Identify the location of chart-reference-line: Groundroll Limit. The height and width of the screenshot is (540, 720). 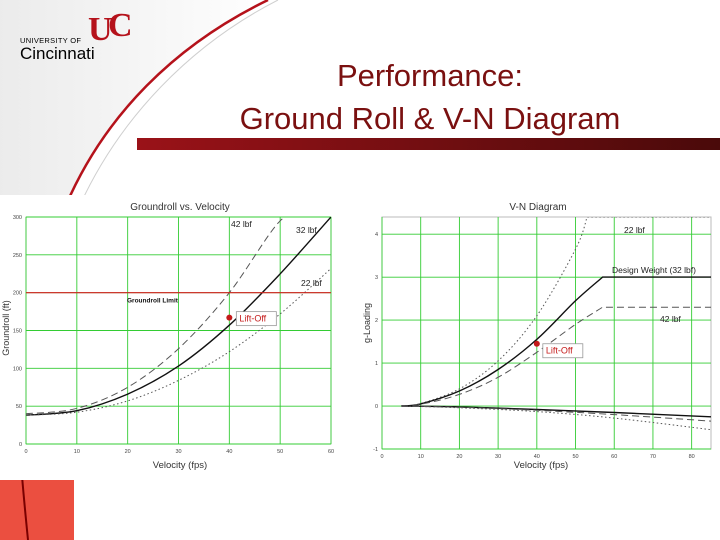
(178, 298).